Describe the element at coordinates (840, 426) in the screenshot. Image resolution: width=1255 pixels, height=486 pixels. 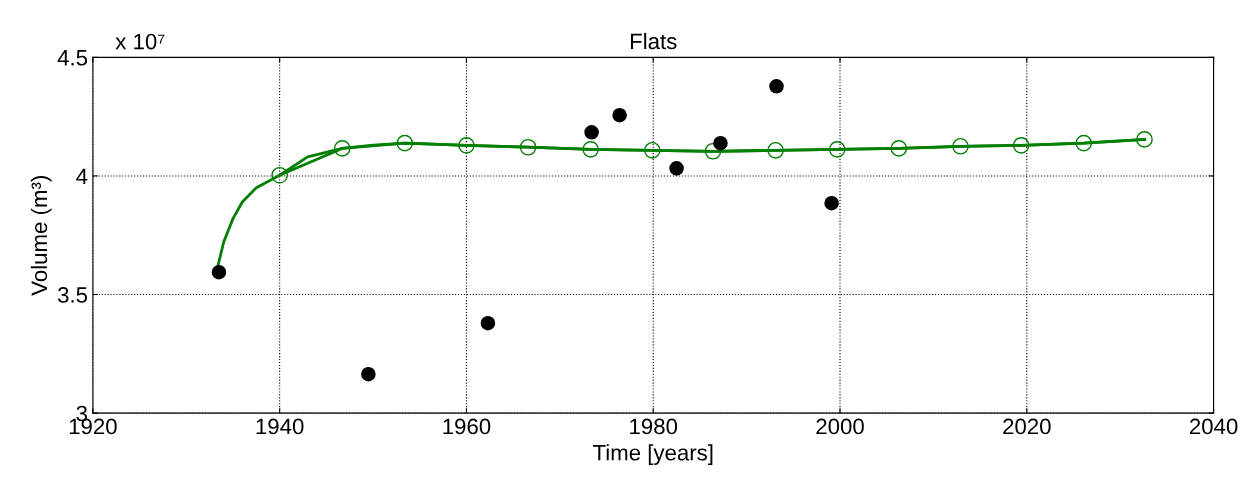
I see `x-tick-label: 2000` at that location.